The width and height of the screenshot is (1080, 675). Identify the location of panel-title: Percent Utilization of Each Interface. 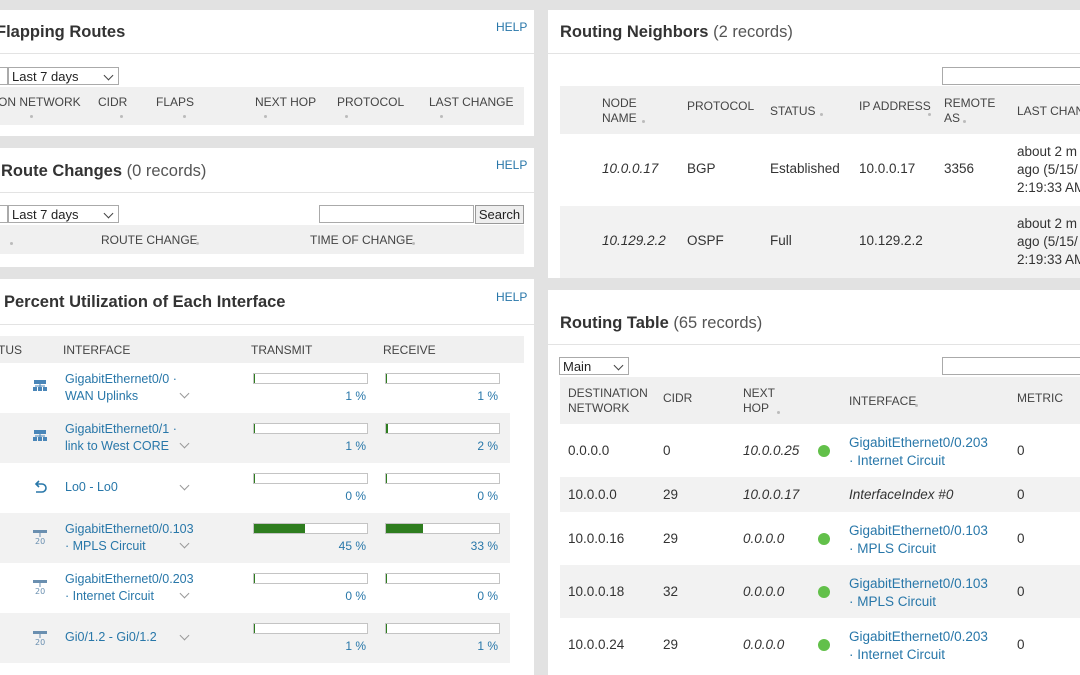
(145, 302).